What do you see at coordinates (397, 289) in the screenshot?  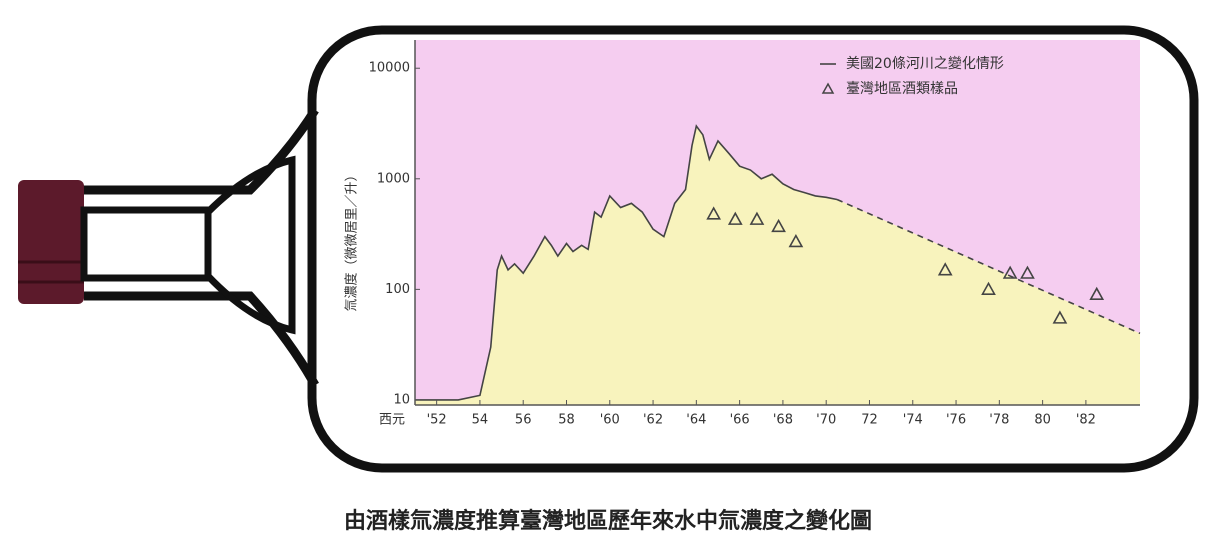 I see `y-tick-label: 100` at bounding box center [397, 289].